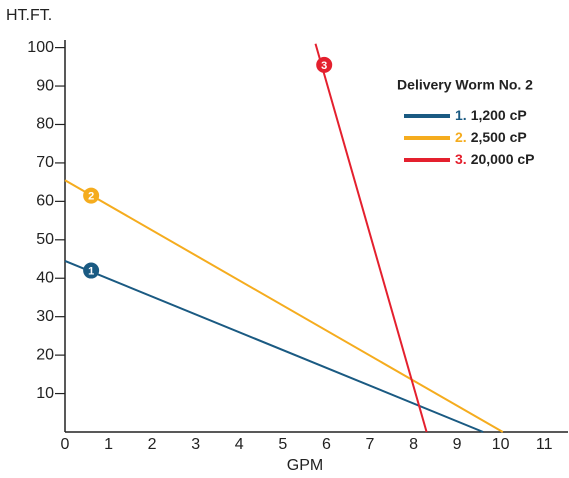 This screenshot has width=569, height=478. I want to click on x-tick-label: 6, so click(326, 444).